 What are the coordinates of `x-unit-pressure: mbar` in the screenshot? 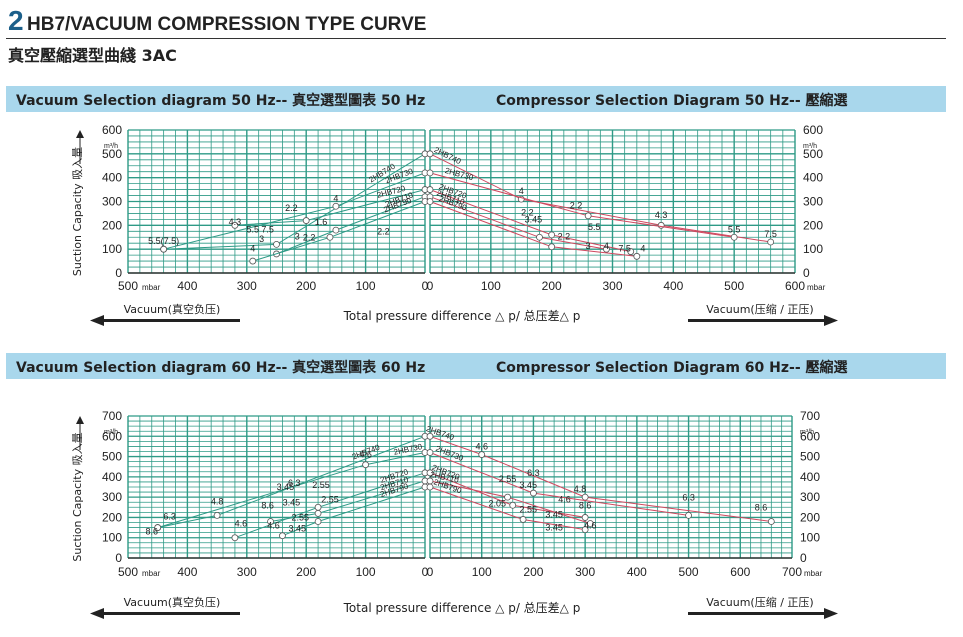 It's located at (816, 287).